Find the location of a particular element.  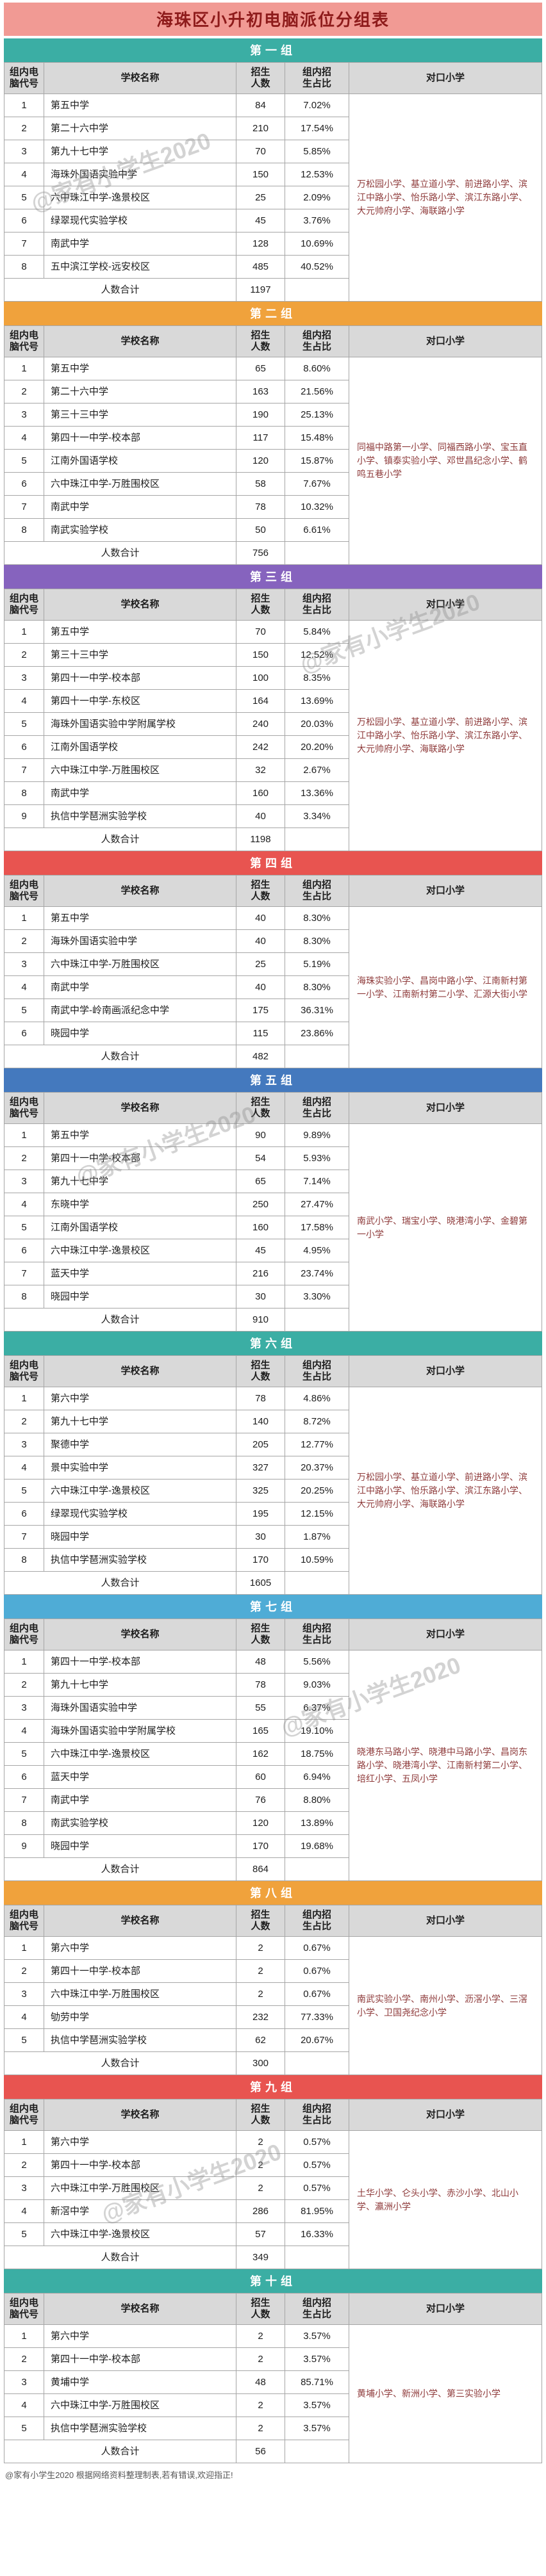

table-row: 5 江南外国语学校 120 15.87% is located at coordinates (273, 461).